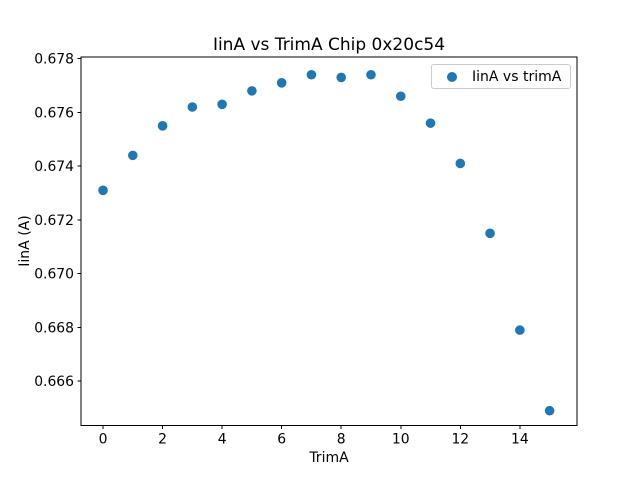 This screenshot has width=640, height=480. What do you see at coordinates (54, 382) in the screenshot?
I see `y-tick-label: 0.666` at bounding box center [54, 382].